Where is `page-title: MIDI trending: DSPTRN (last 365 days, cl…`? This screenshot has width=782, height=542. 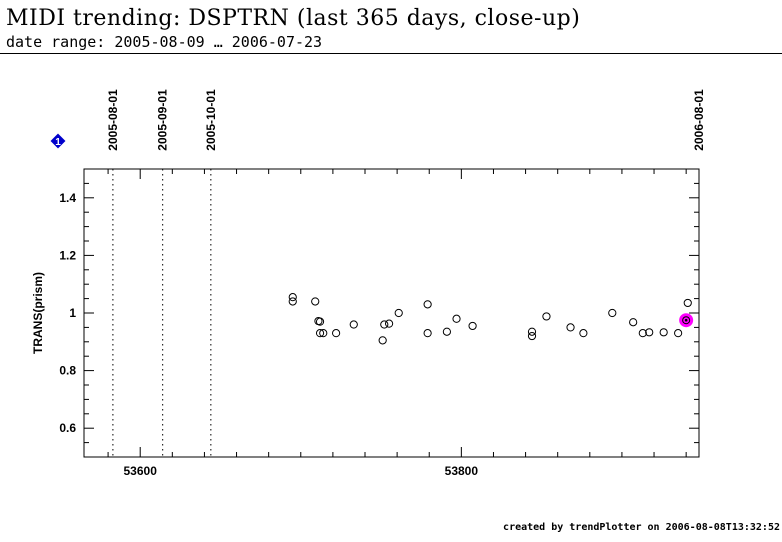
page-title: MIDI trending: DSPTRN (last 365 days, cl… is located at coordinates (293, 18).